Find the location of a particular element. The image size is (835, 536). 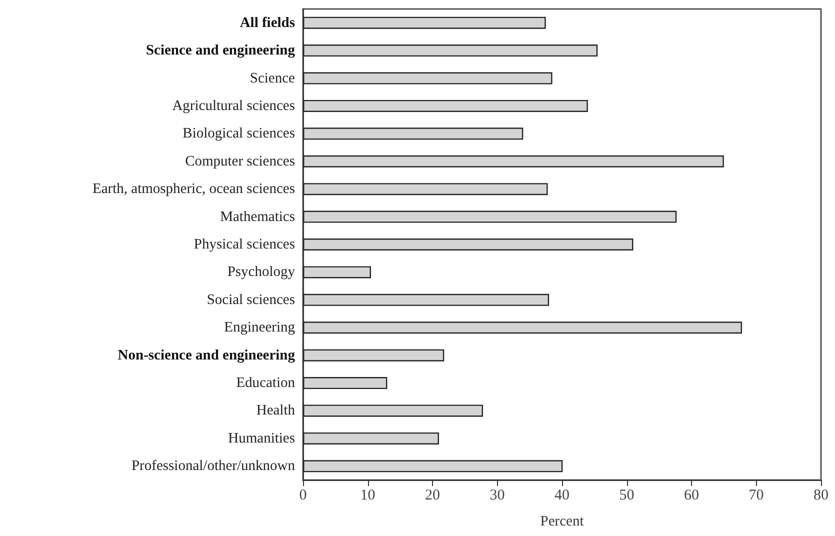

x-tick-label: 80 is located at coordinates (821, 496).